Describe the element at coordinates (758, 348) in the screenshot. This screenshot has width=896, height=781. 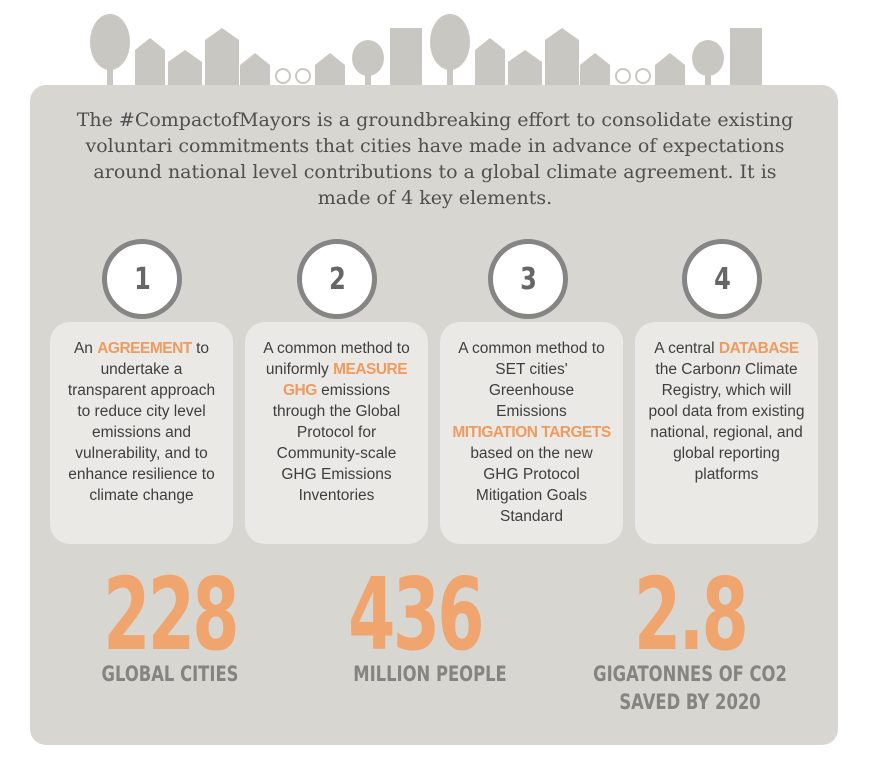
I see `keyword: DATABASE` at that location.